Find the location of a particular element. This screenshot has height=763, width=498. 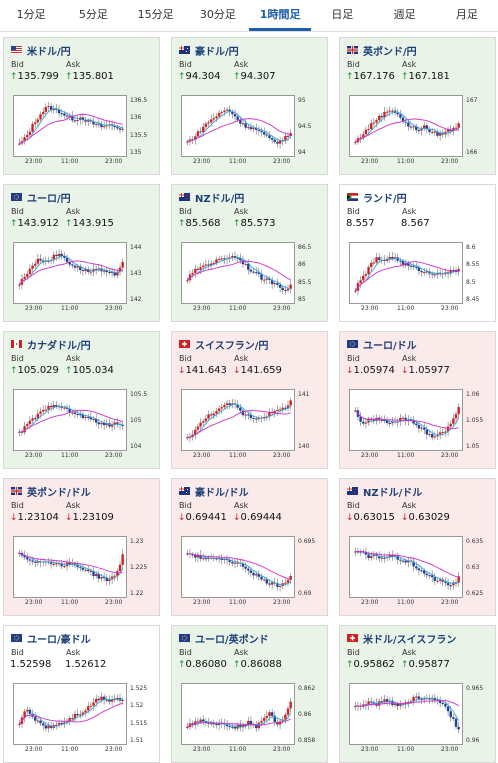

ask-price: ↑167.181 is located at coordinates (425, 76).